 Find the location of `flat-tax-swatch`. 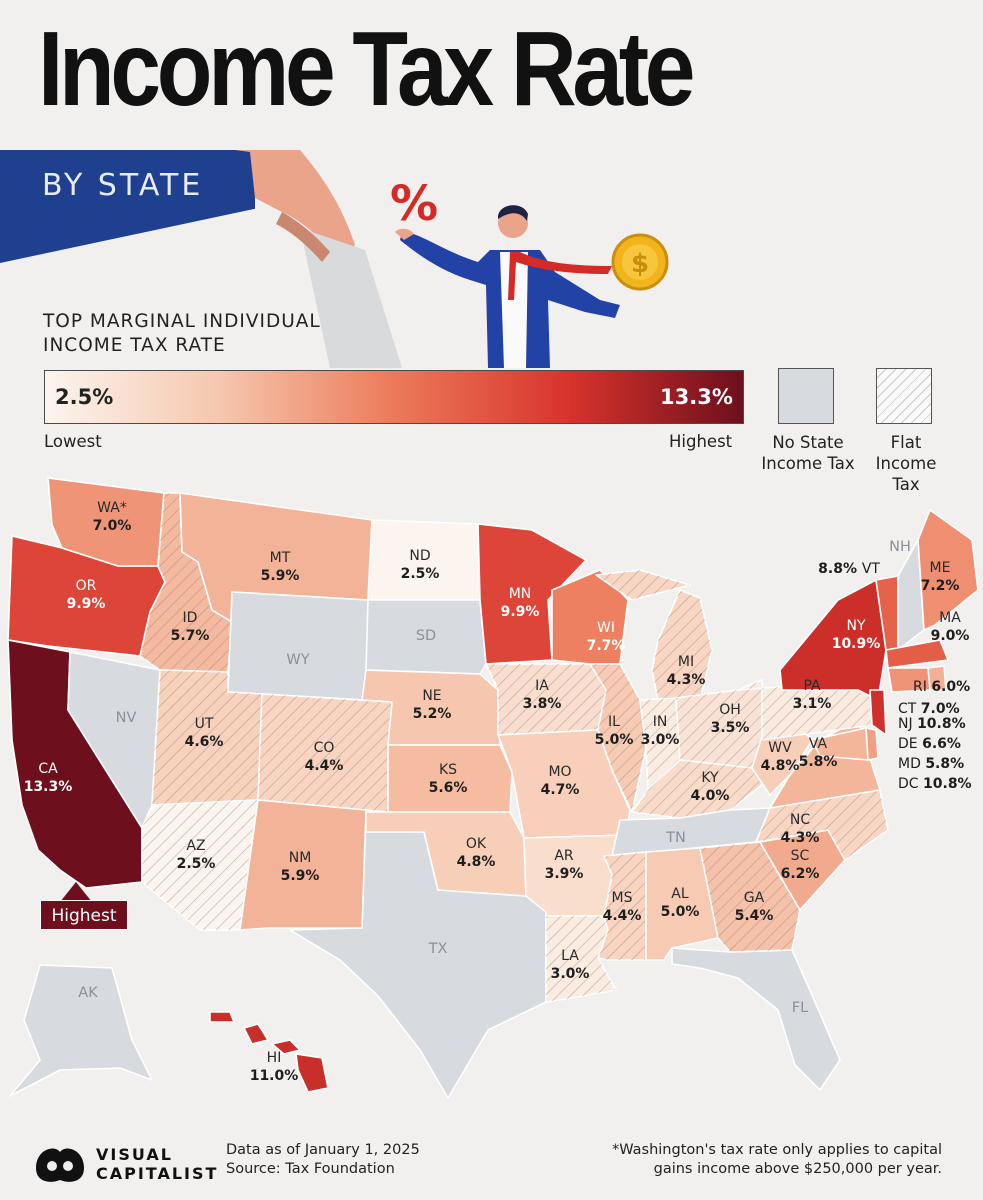

flat-tax-swatch is located at coordinates (904, 396).